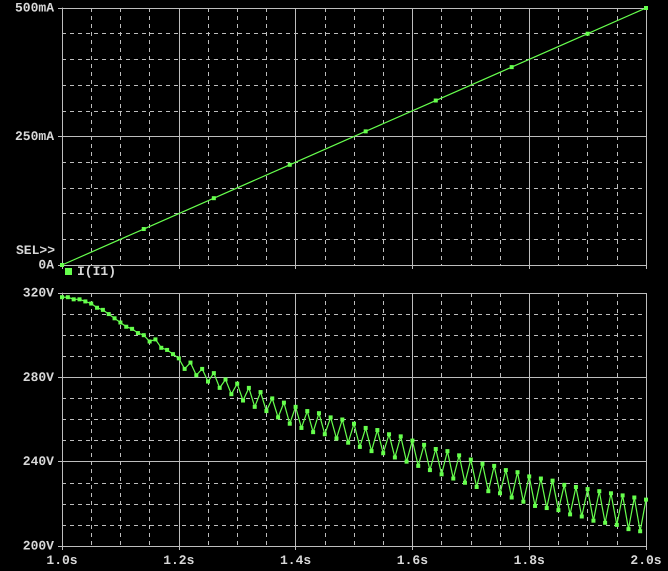  What do you see at coordinates (36, 250) in the screenshot?
I see `text: SEL>>` at bounding box center [36, 250].